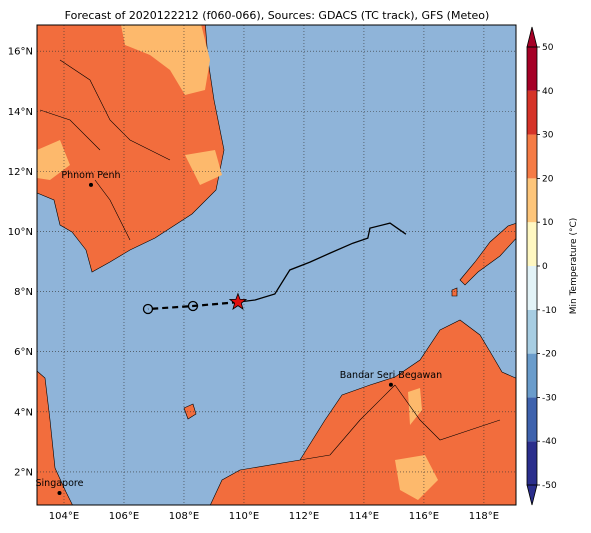  Describe the element at coordinates (574, 266) in the screenshot. I see `colorbar-label: Min Temperature (°C)` at that location.